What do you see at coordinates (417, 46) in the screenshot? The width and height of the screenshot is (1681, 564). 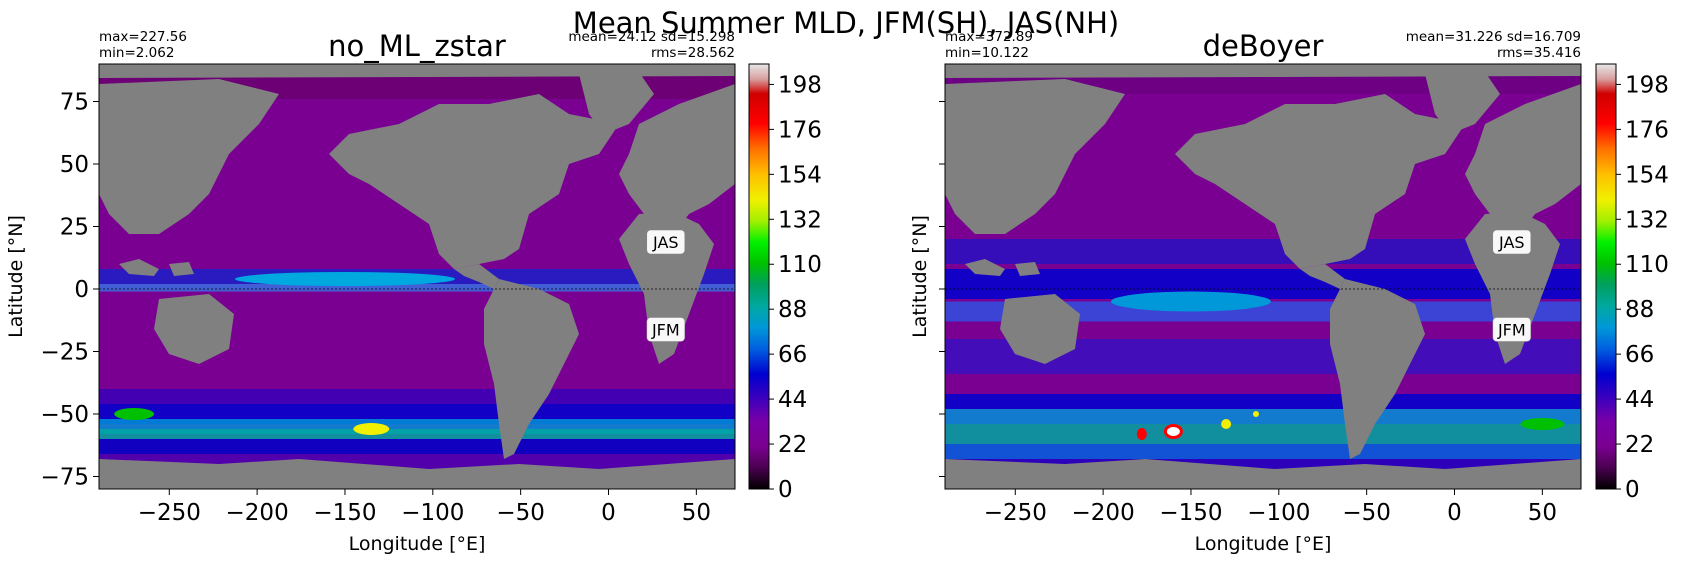 I see `panel-title: no_ML_zstar` at bounding box center [417, 46].